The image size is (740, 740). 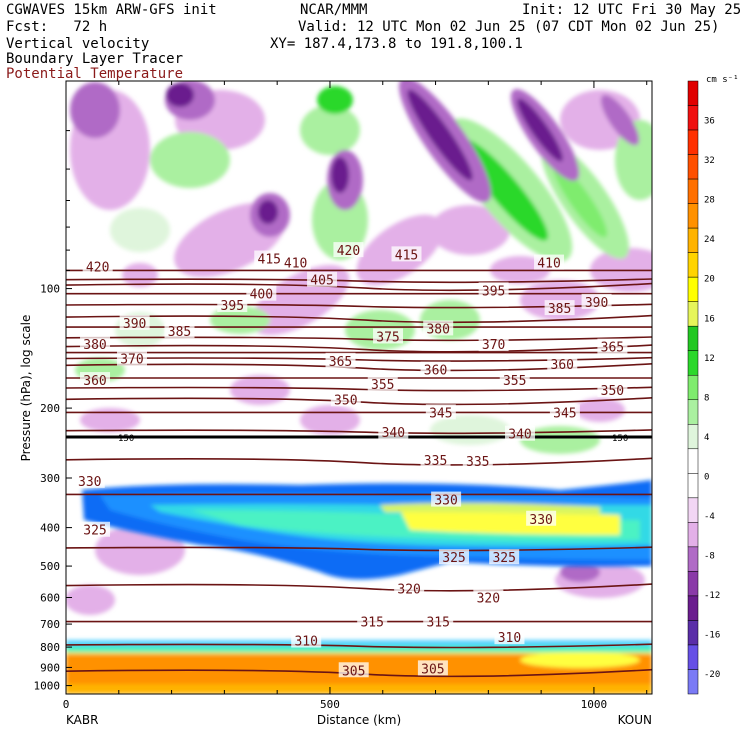 I want to click on forecast-hour: Fcst: 72 h, so click(x=57, y=27).